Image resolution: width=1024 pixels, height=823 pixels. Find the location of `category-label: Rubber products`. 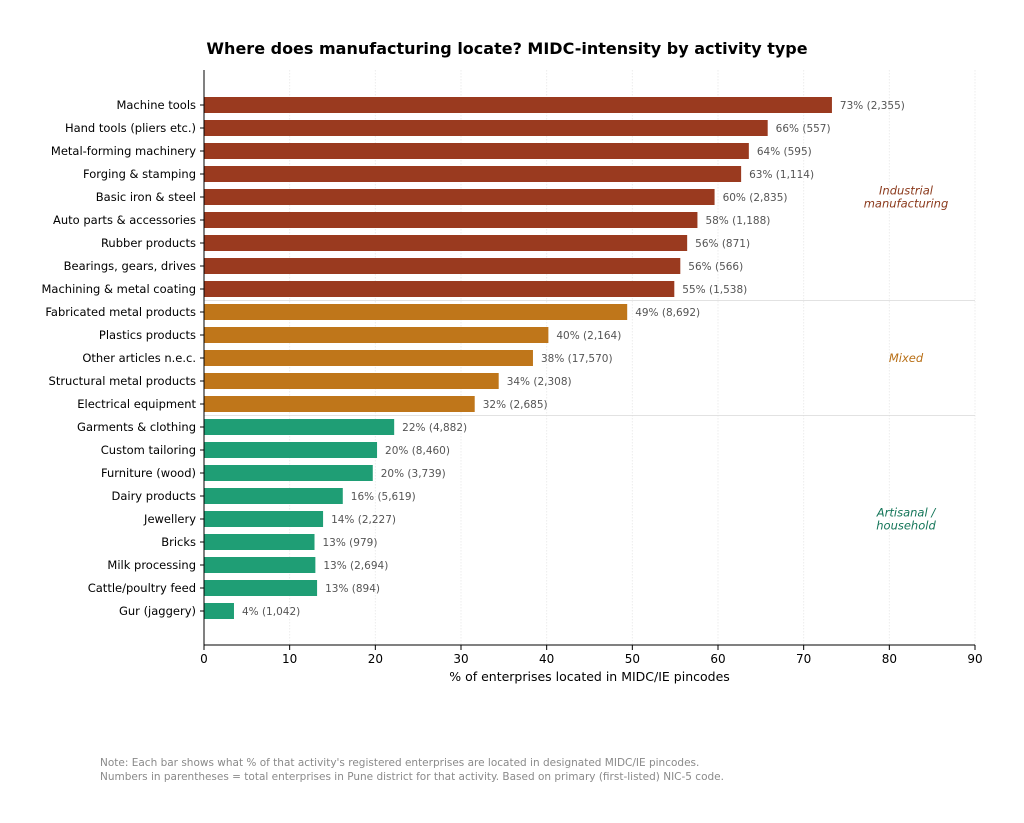

category-label: Rubber products is located at coordinates (148, 243).